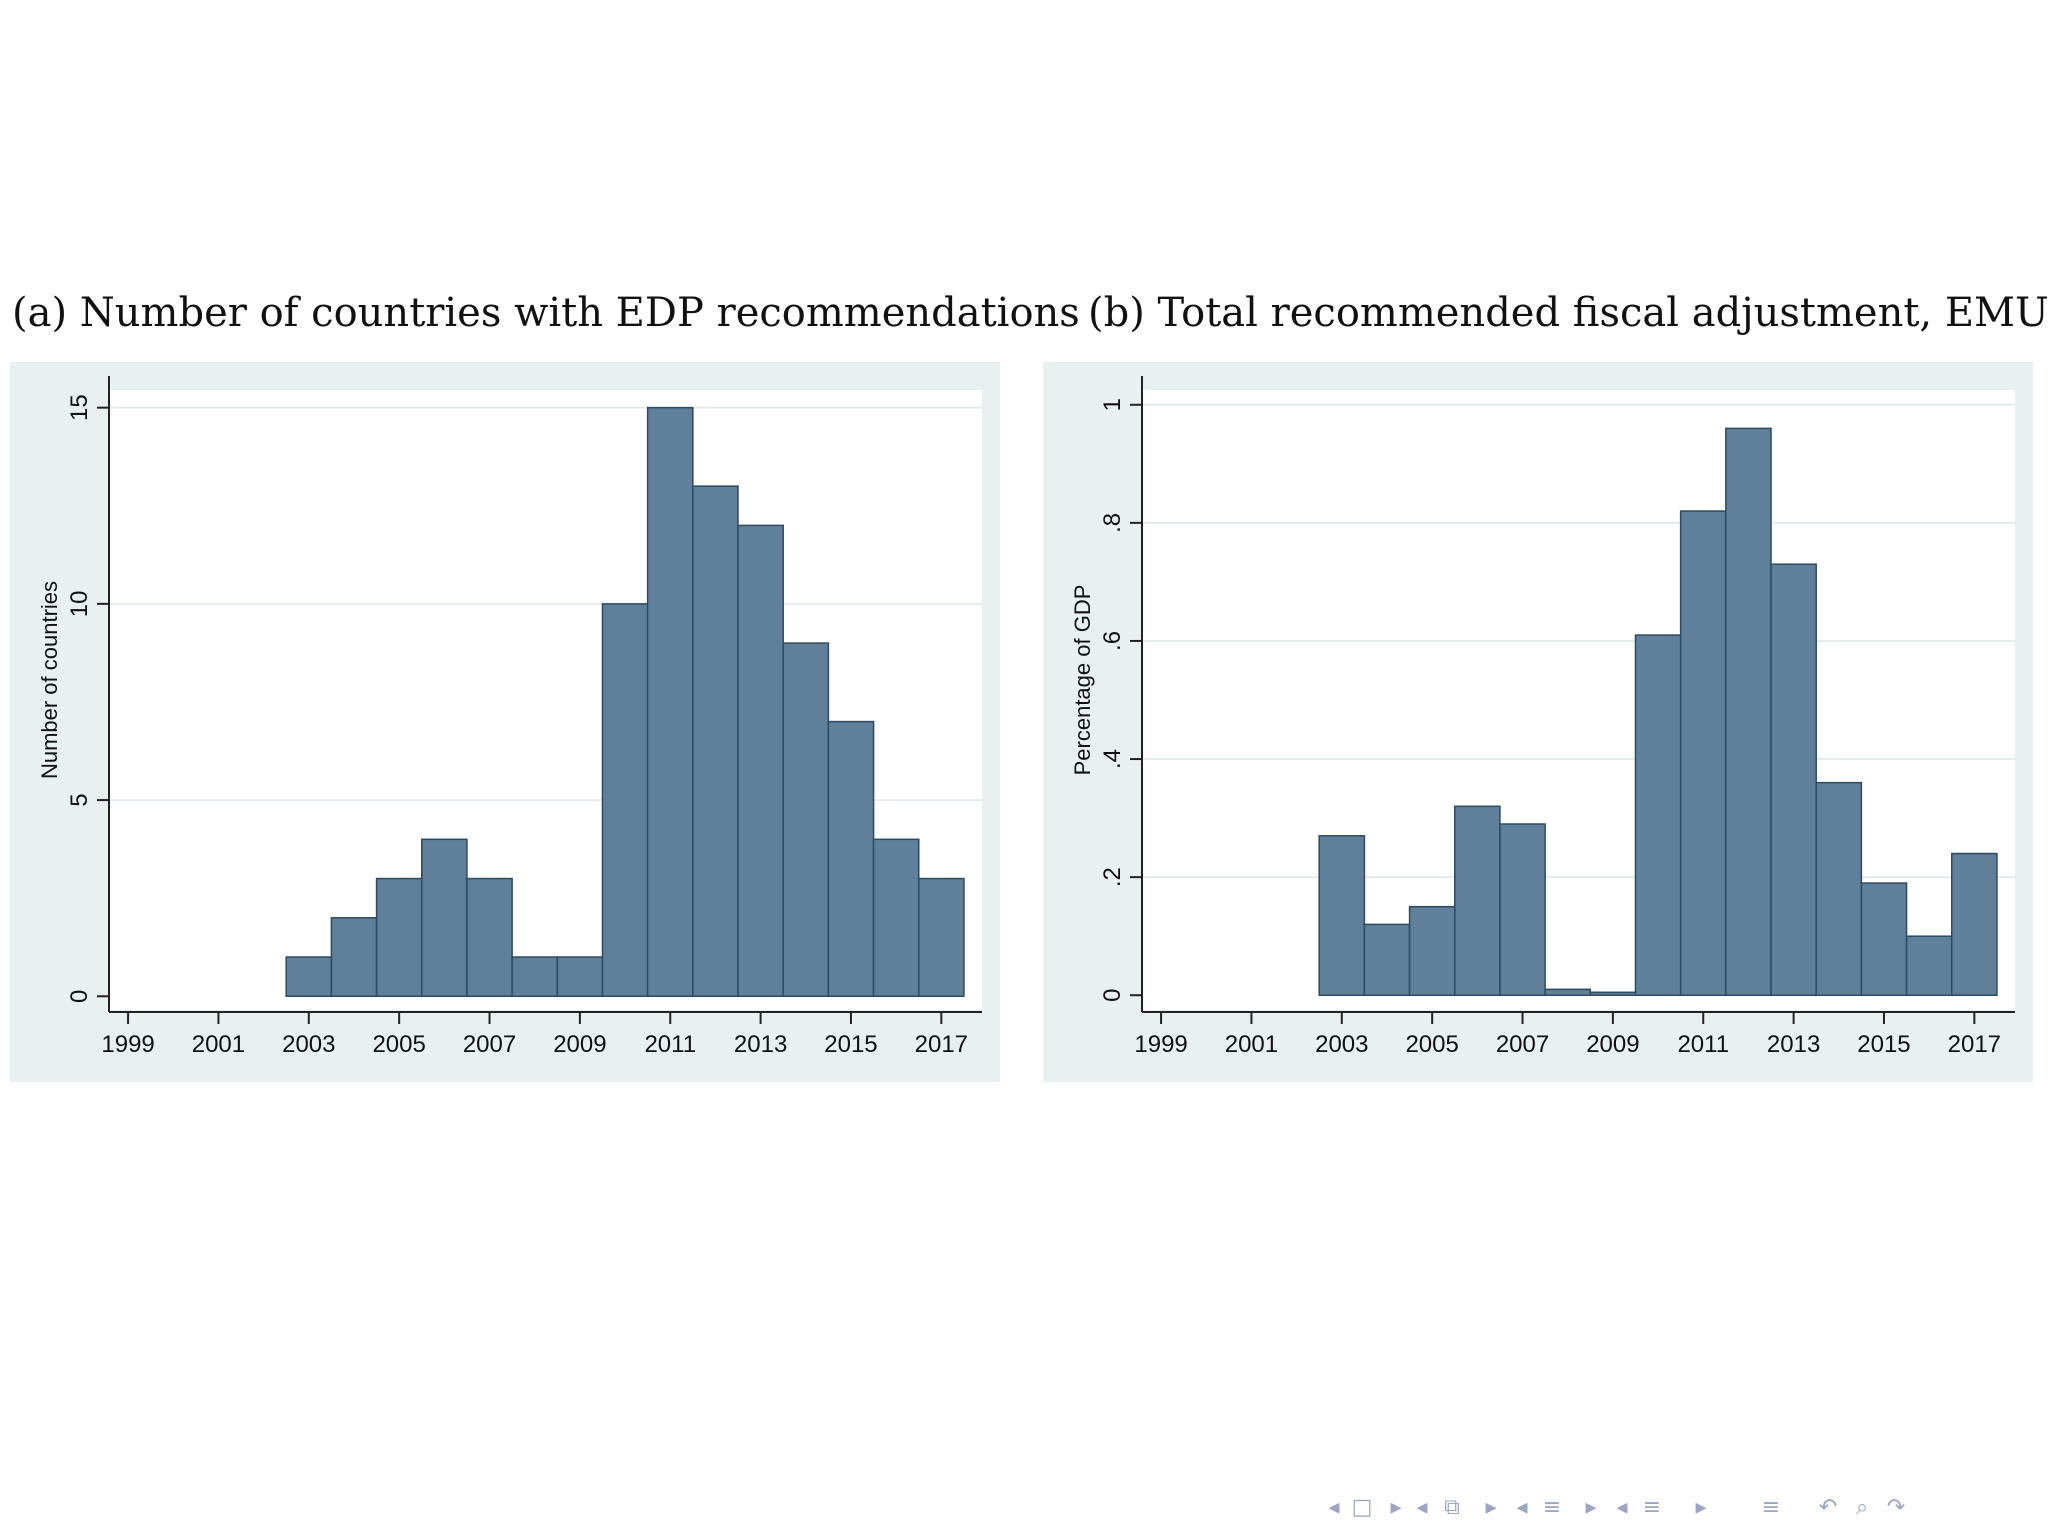 This screenshot has height=1536, width=2048. What do you see at coordinates (1828, 1507) in the screenshot?
I see `undo-icon: ↶` at bounding box center [1828, 1507].